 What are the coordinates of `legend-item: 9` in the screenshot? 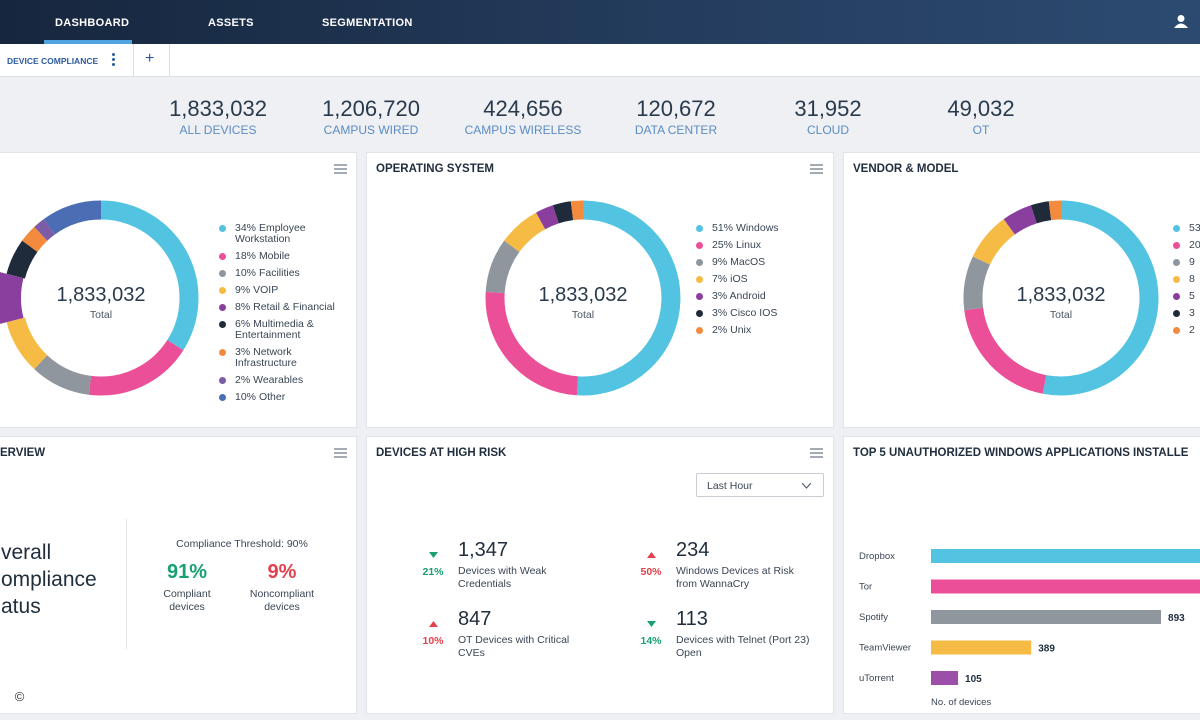 It's located at (1186, 262).